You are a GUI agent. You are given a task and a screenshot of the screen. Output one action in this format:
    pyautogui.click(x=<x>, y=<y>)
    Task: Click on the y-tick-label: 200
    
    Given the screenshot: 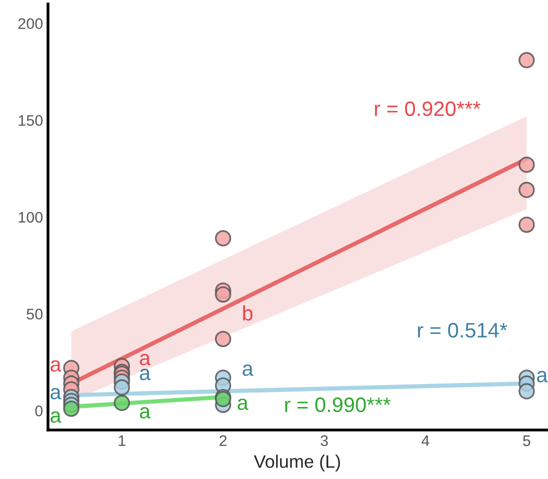 What is the action you would take?
    pyautogui.click(x=30, y=24)
    